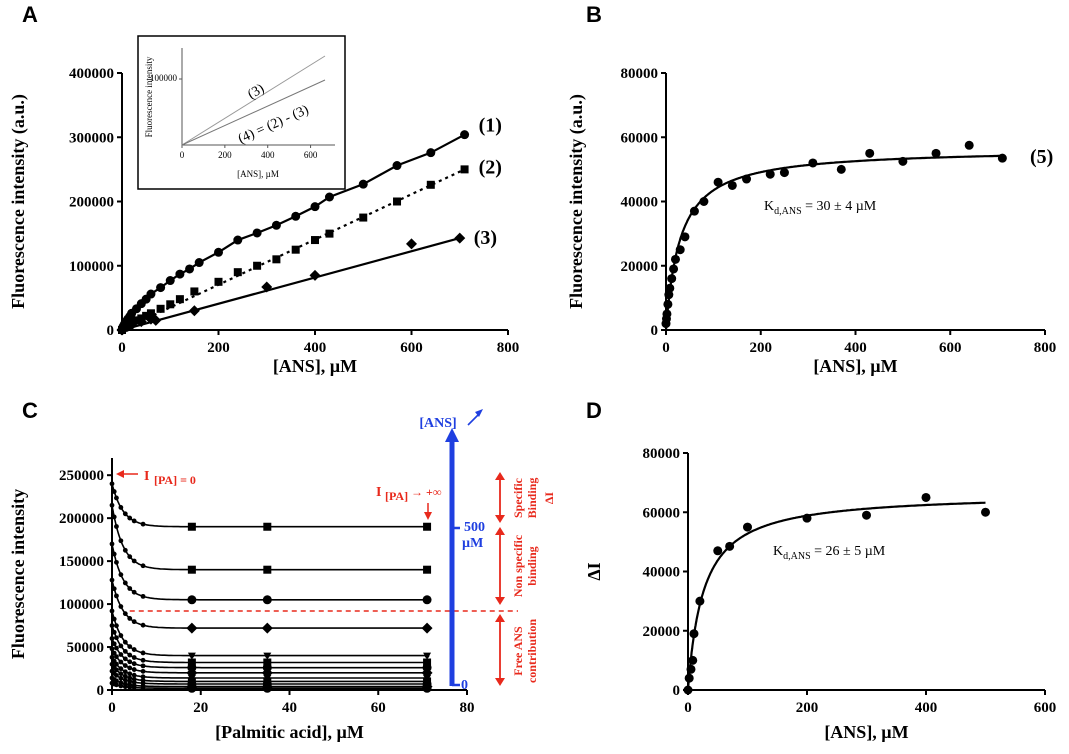 The image size is (1069, 754). Describe the element at coordinates (91, 74) in the screenshot. I see `y-tick-label: 400000` at that location.